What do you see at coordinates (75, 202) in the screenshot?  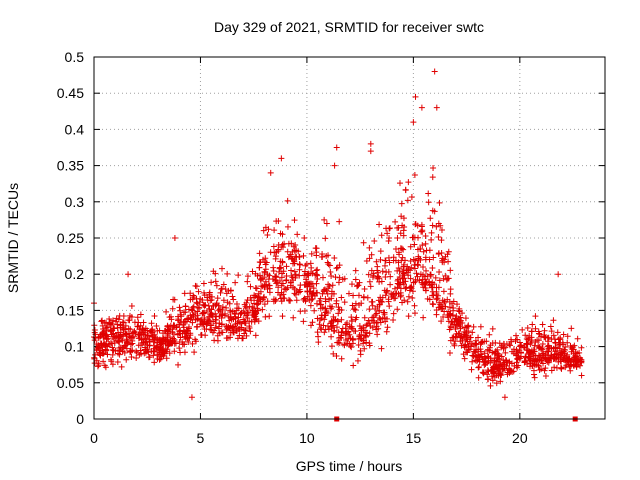 I see `y-tick-label: 0.3` at bounding box center [75, 202].